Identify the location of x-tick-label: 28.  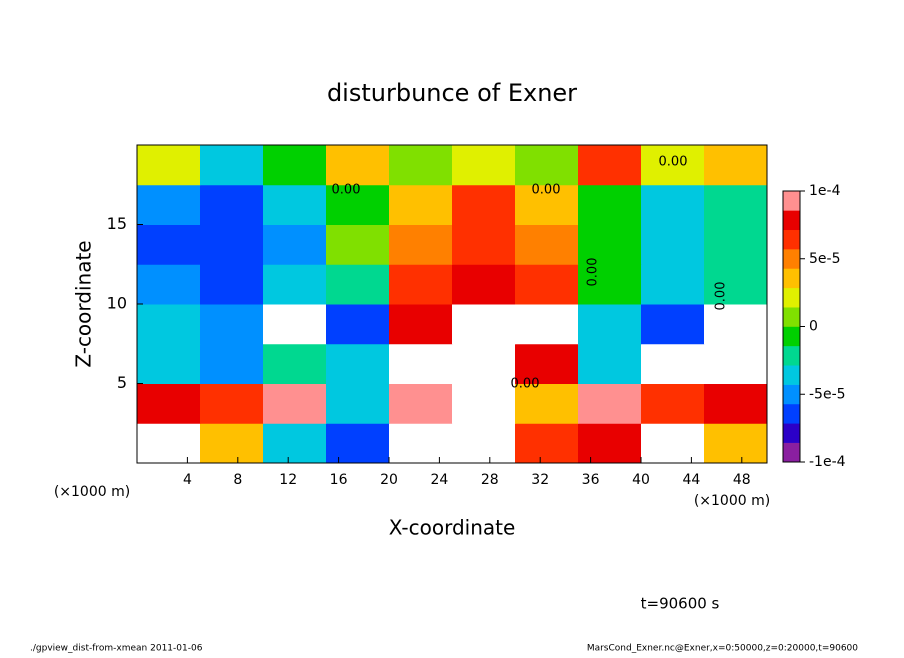
(490, 480).